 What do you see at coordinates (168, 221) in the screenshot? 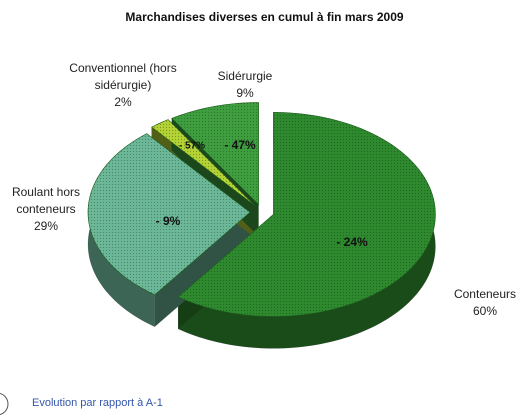
I see `evolution-label: - 9%` at bounding box center [168, 221].